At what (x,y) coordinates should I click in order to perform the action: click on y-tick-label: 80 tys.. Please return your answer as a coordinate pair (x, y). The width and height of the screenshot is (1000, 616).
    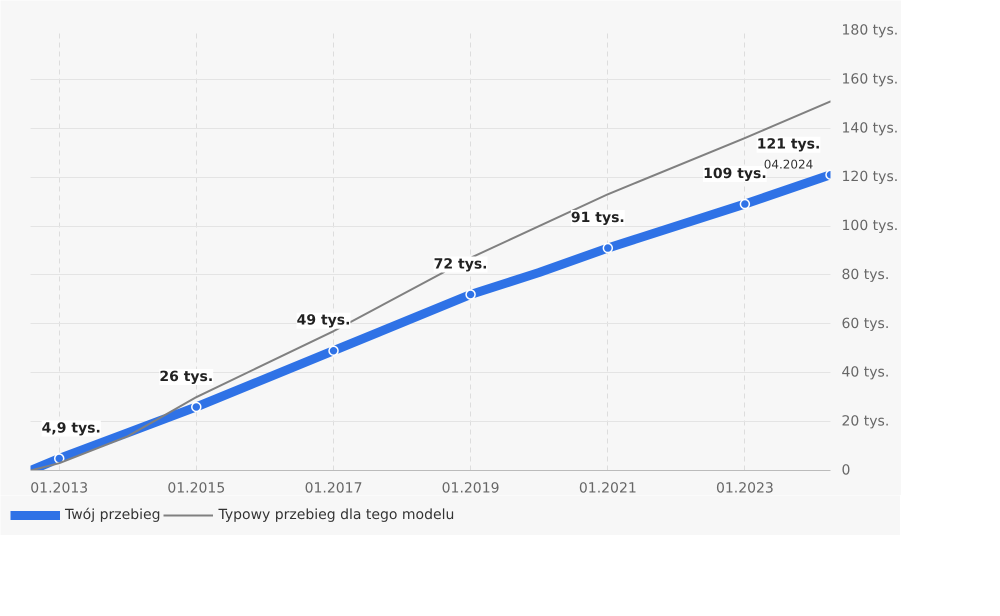
    Looking at the image, I should click on (866, 274).